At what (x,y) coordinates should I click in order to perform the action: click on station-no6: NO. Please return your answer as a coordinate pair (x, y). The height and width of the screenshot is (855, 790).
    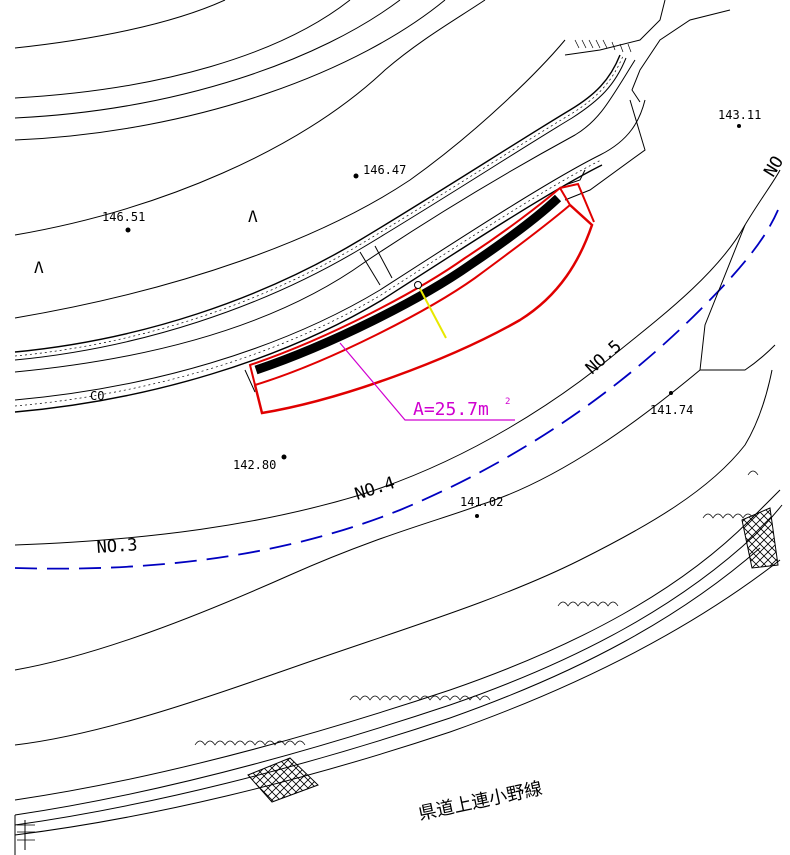
    Looking at the image, I should click on (774, 167).